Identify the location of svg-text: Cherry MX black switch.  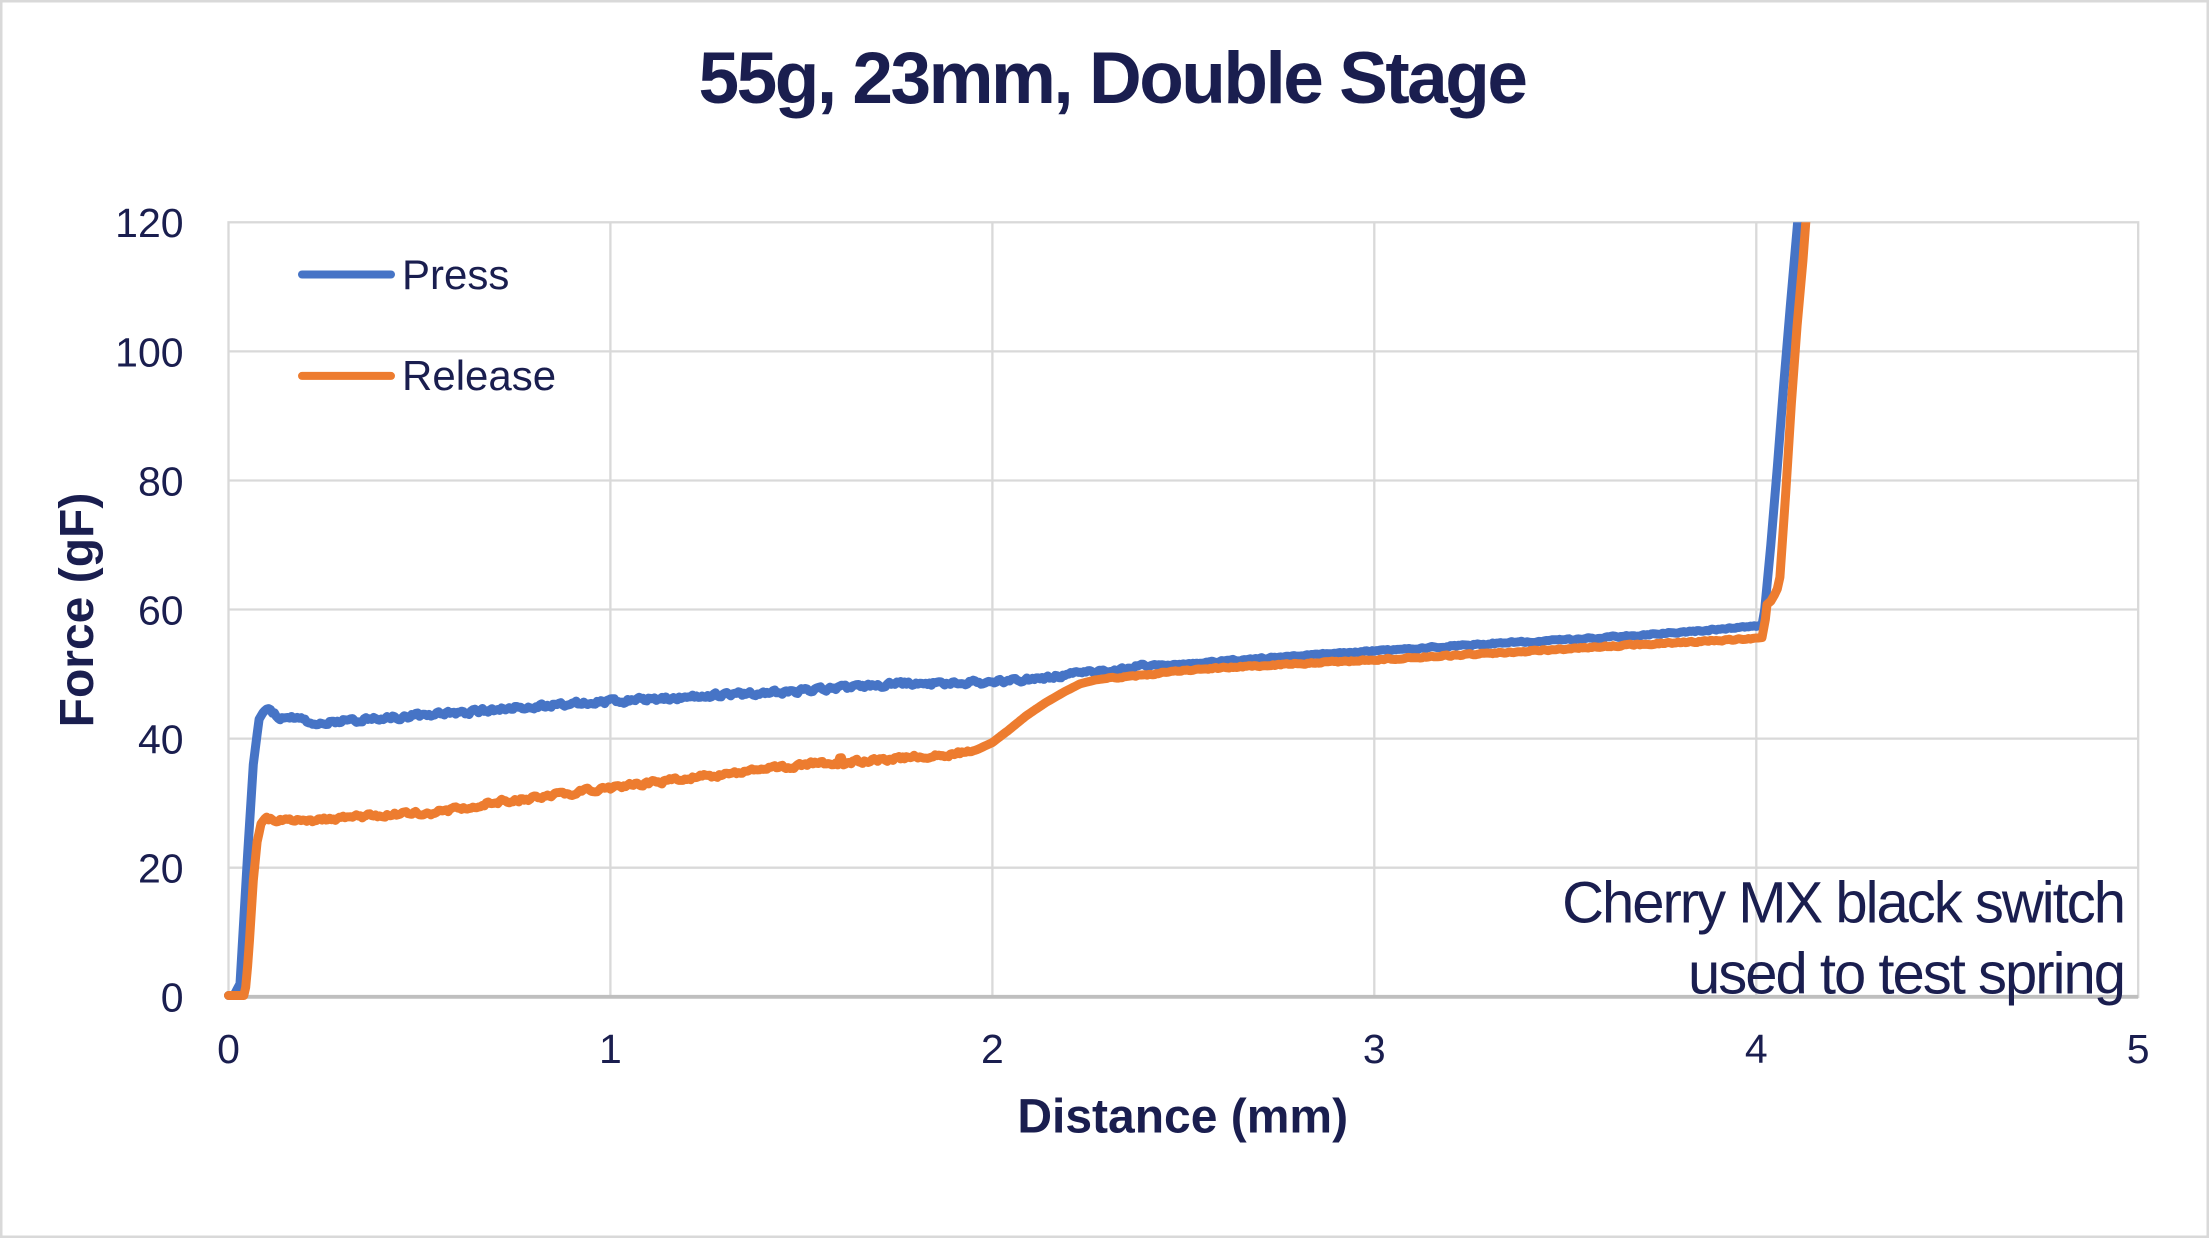
(1843, 903).